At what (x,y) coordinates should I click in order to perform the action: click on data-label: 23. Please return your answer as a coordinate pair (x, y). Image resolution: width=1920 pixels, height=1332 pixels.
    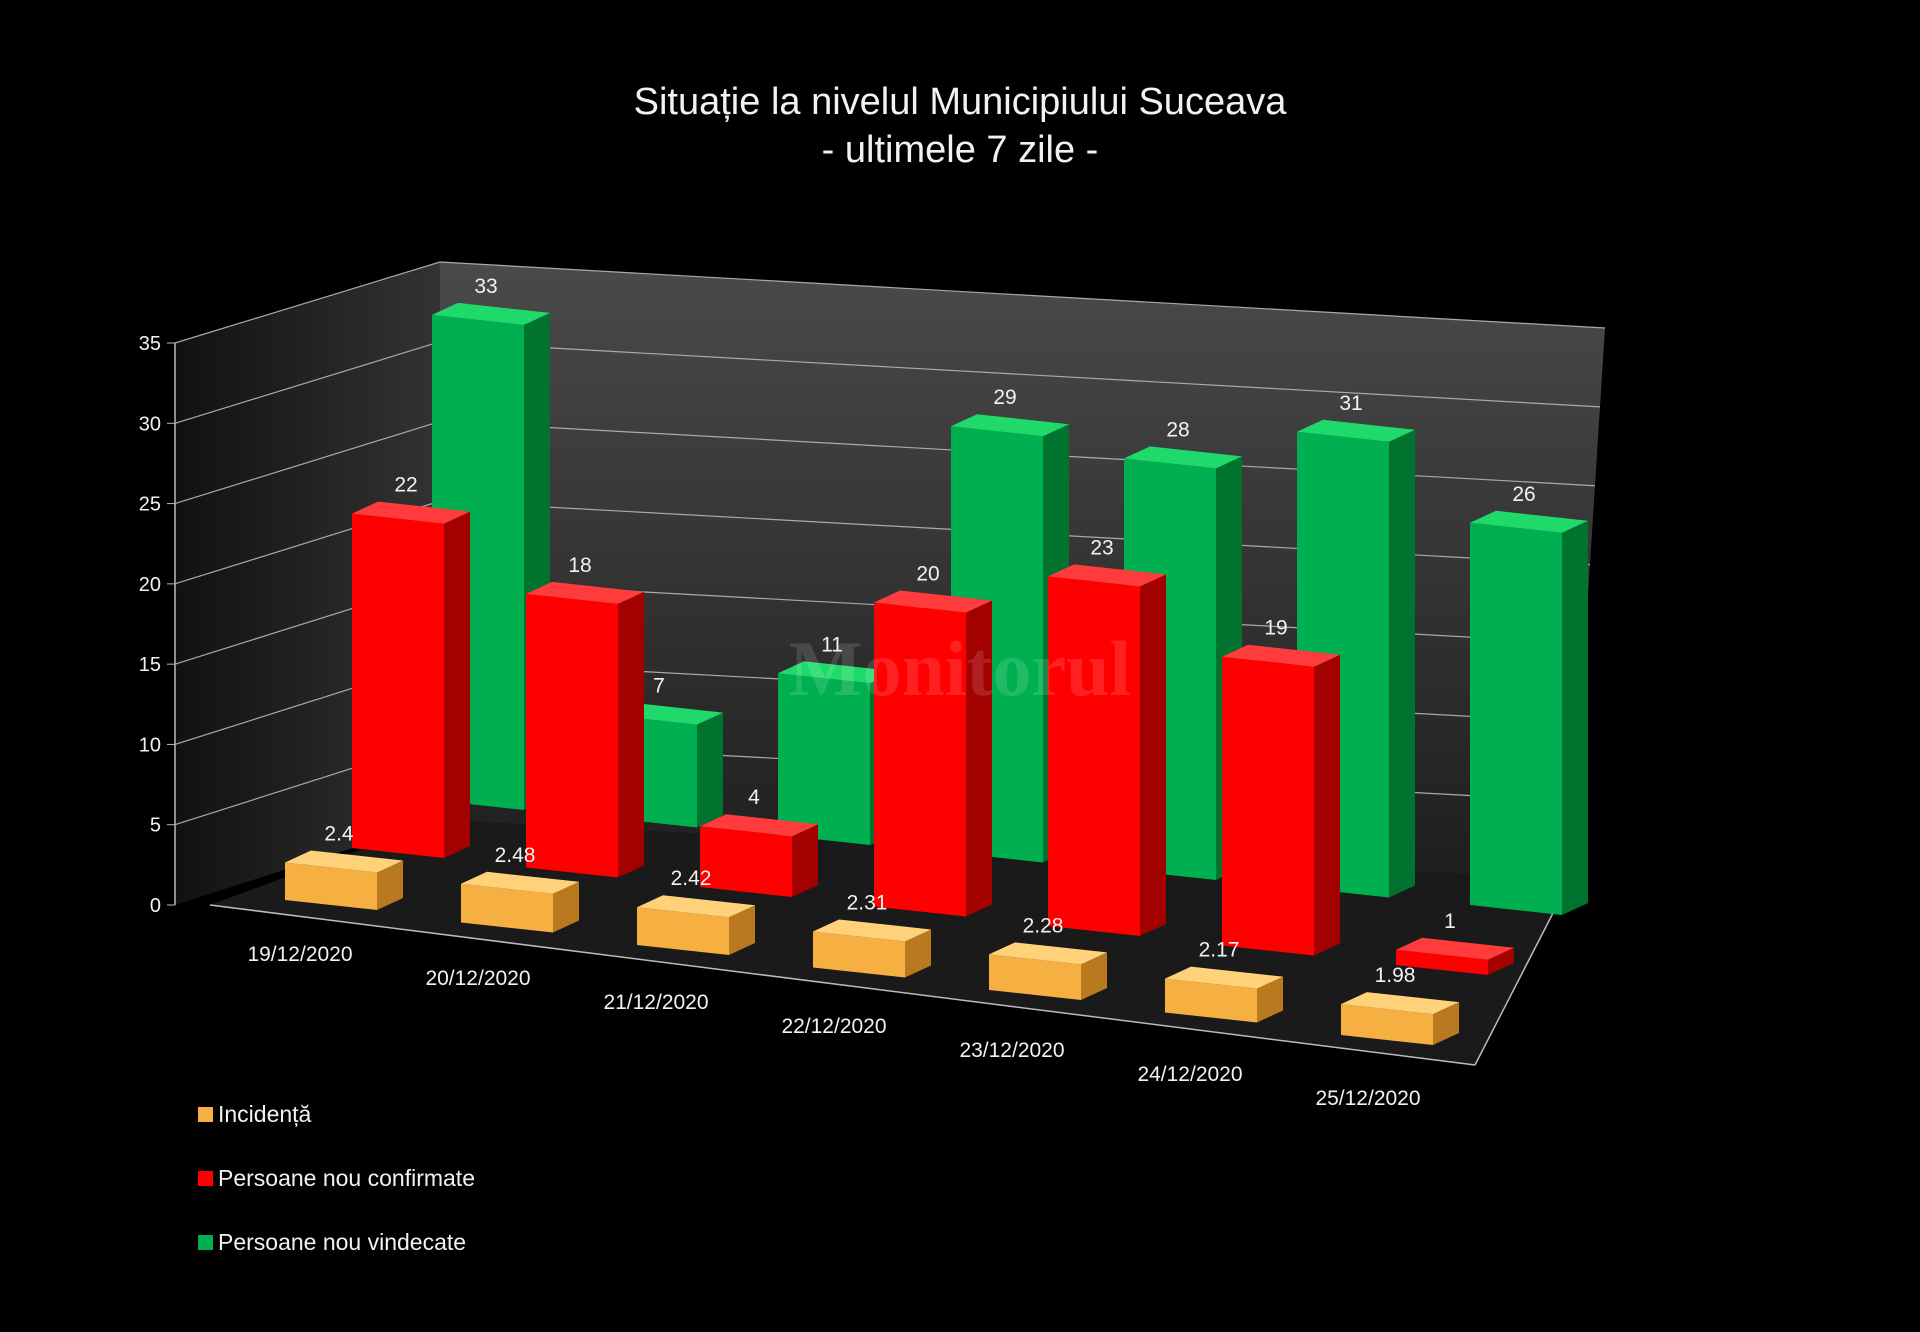
    Looking at the image, I should click on (1101, 547).